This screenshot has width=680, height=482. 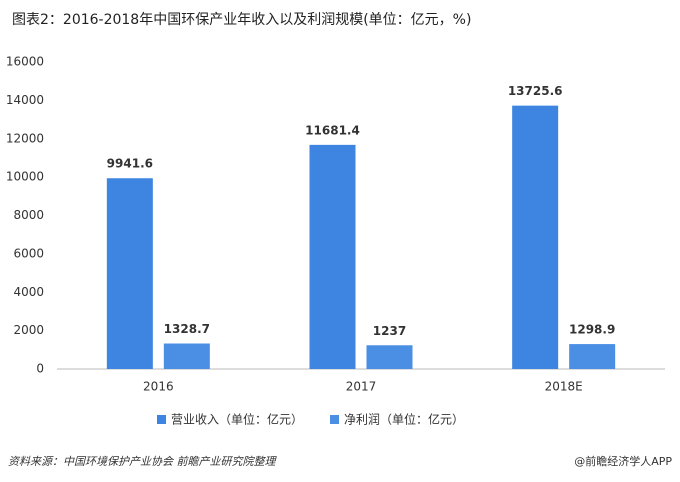 I want to click on y-tick-label: 2000, so click(x=28, y=330).